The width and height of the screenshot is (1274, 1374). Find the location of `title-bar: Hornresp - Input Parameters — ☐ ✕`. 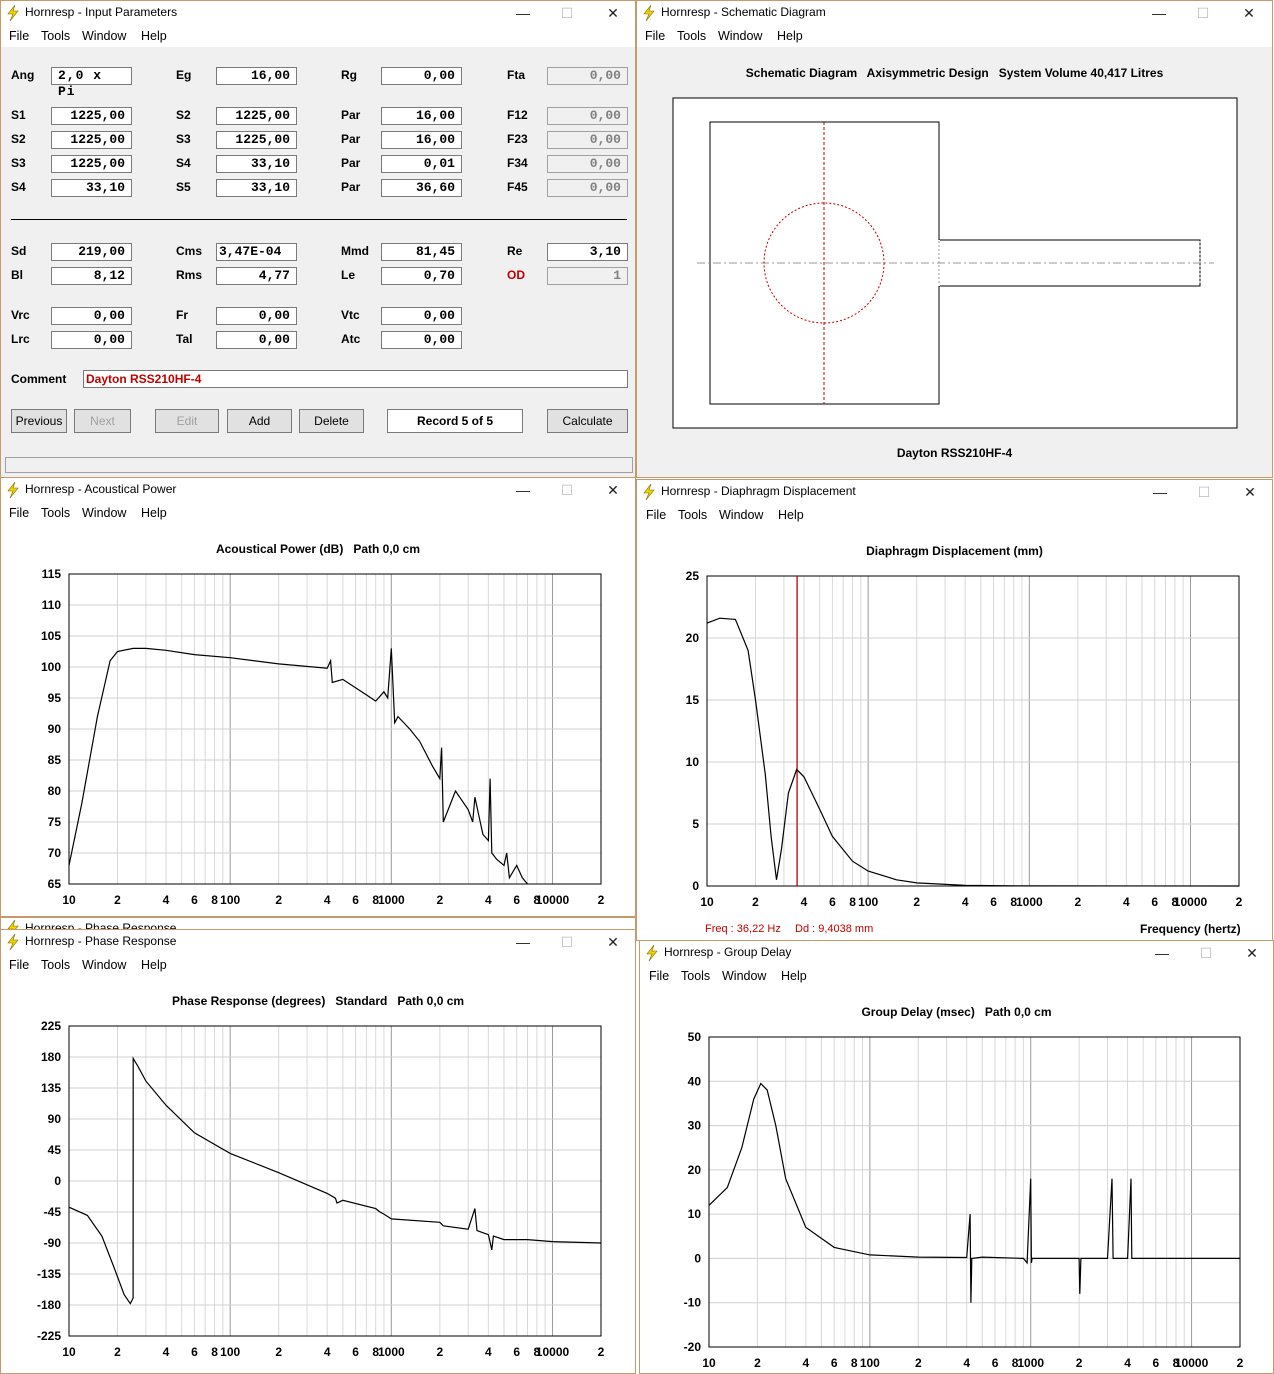

title-bar: Hornresp - Input Parameters — ☐ ✕ is located at coordinates (318, 13).